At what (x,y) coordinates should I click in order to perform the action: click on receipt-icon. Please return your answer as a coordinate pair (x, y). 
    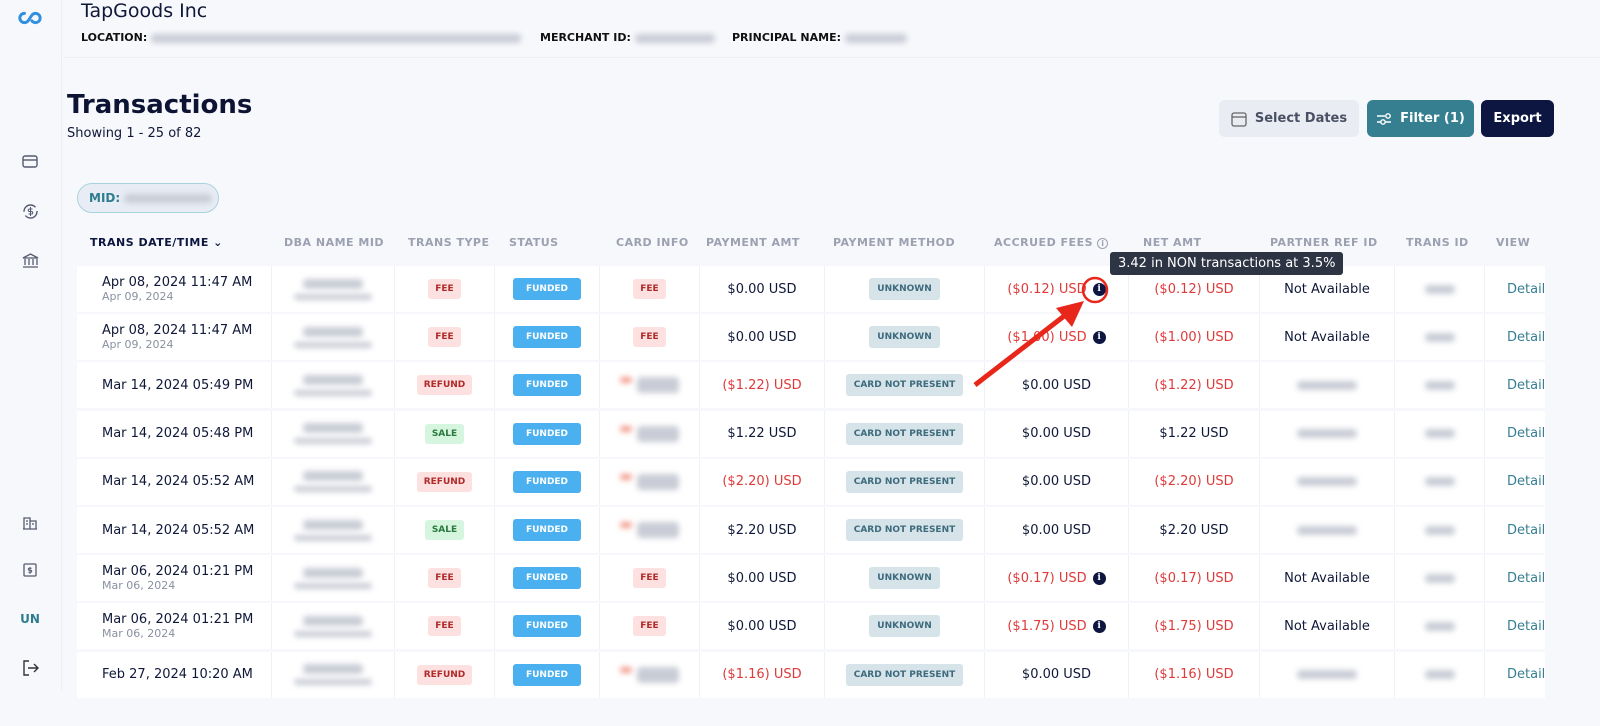
    Looking at the image, I should click on (30, 570).